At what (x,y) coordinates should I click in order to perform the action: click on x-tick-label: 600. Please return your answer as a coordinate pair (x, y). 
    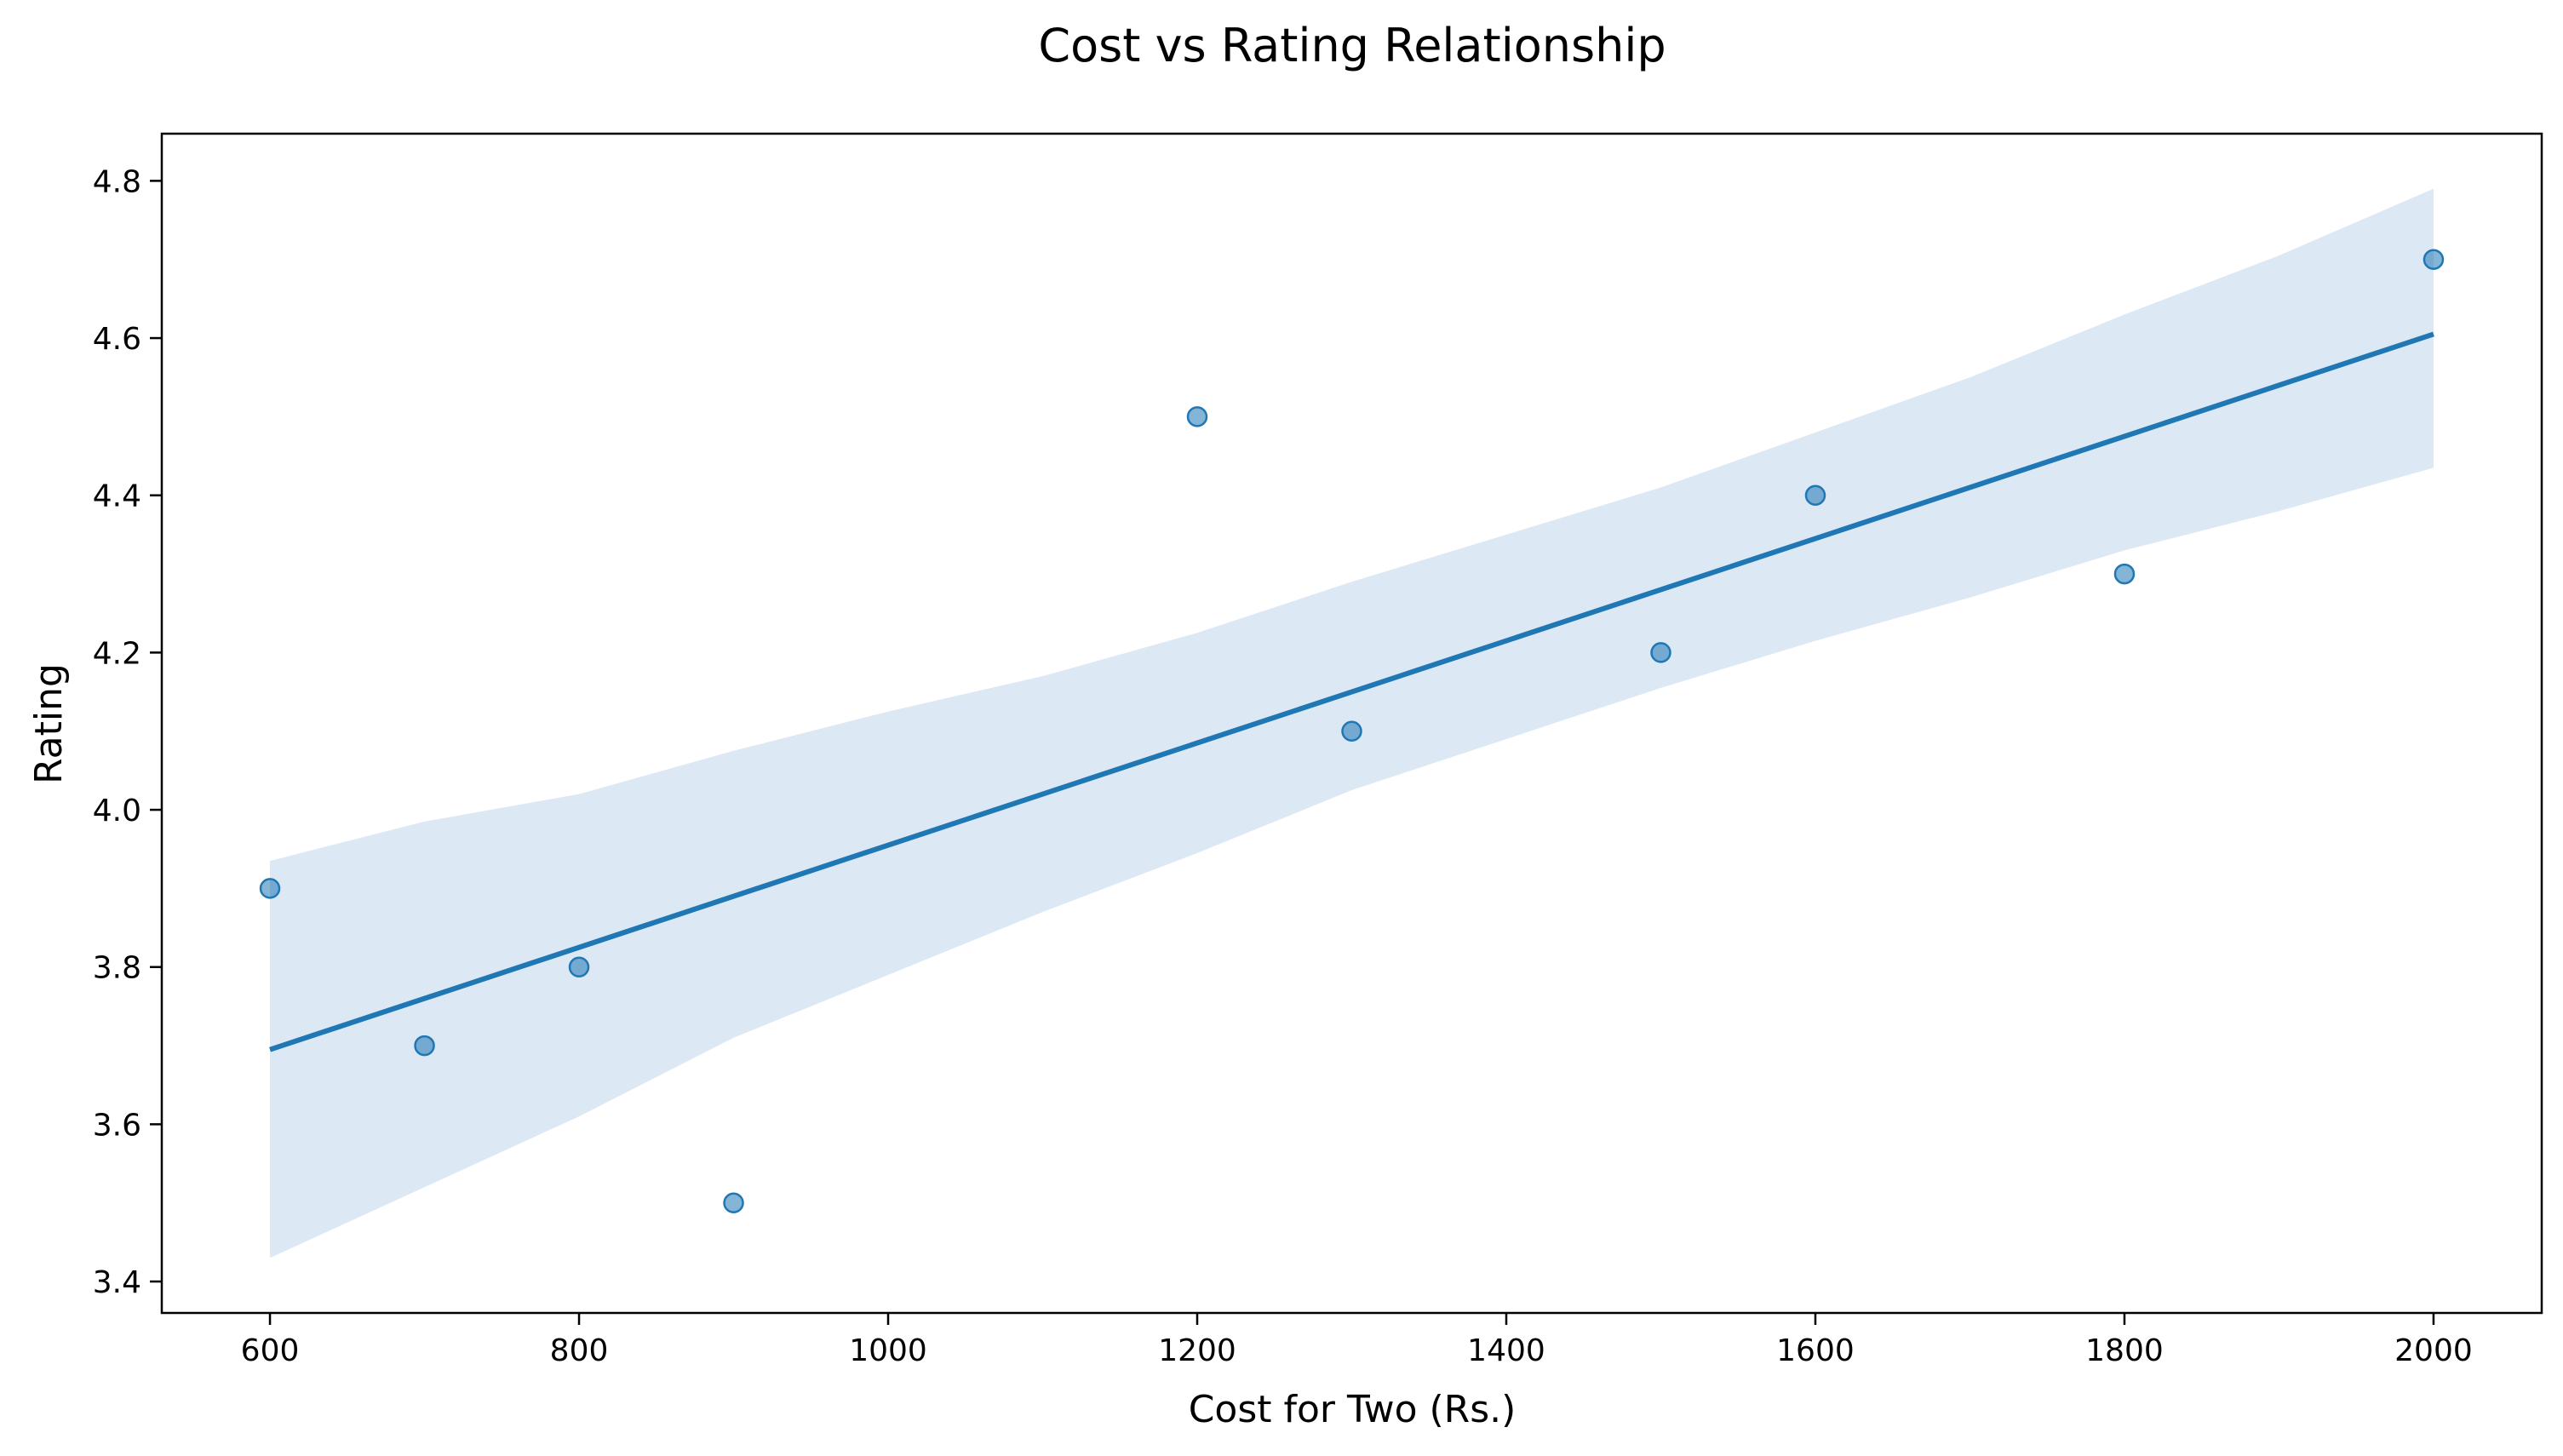
    Looking at the image, I should click on (270, 1350).